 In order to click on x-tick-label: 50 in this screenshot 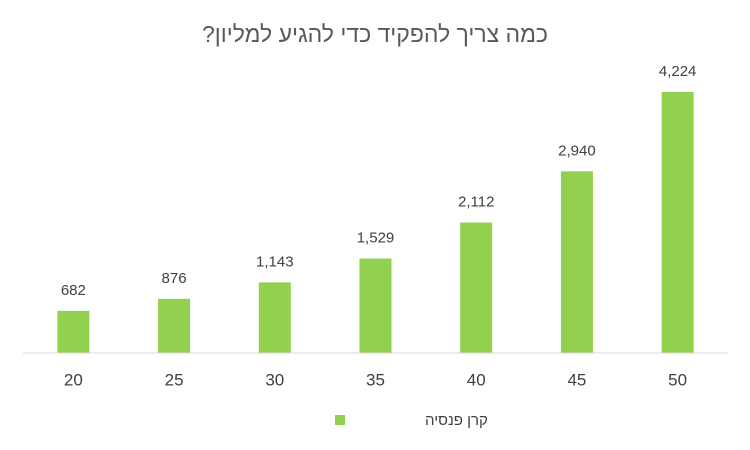, I will do `click(677, 379)`.